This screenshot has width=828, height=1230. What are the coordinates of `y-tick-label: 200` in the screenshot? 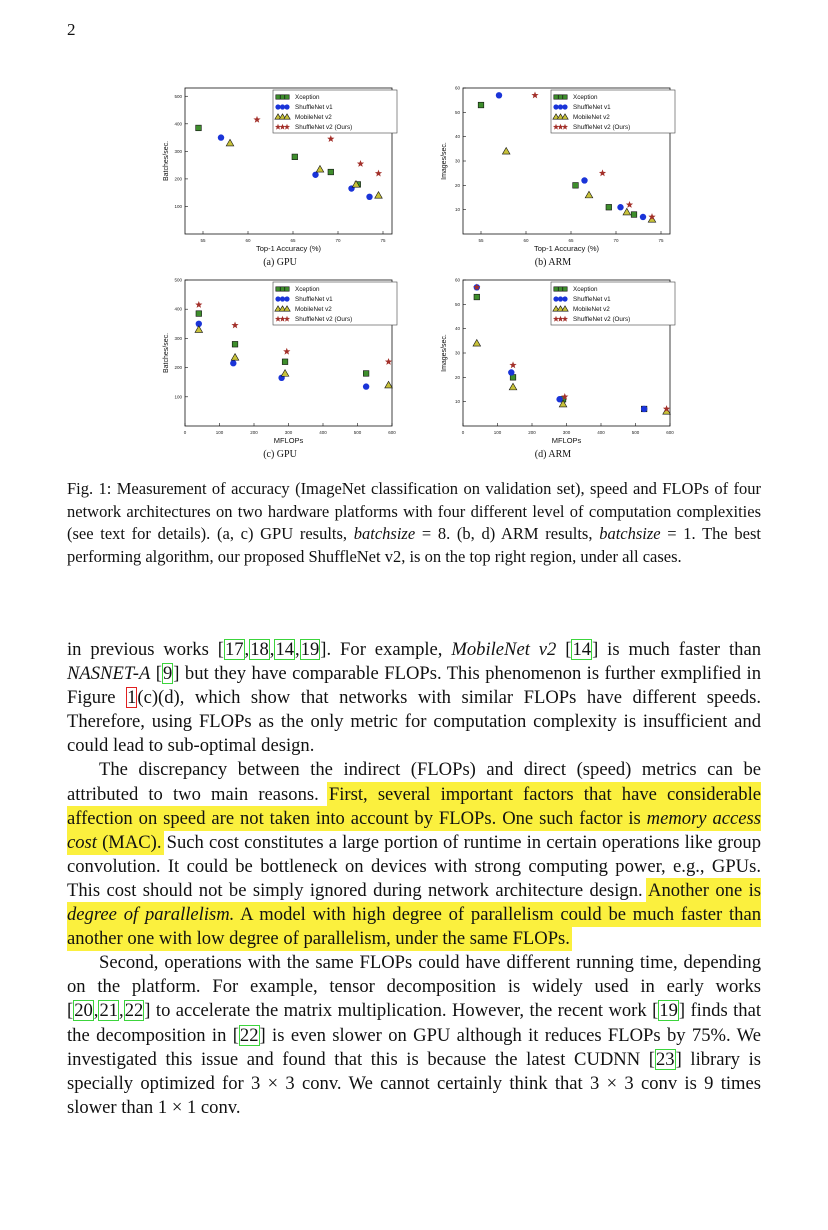 It's located at (178, 178).